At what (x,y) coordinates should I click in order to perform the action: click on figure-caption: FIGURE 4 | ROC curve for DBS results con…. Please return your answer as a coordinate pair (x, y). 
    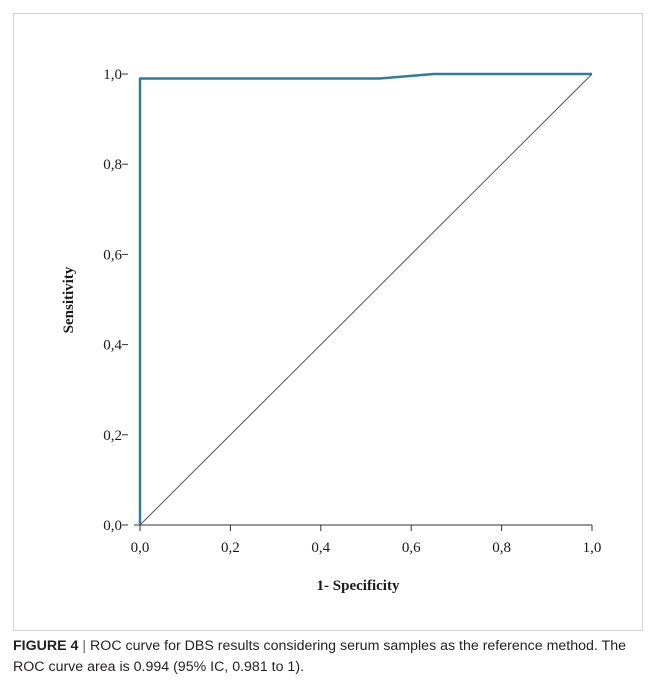
    Looking at the image, I should click on (328, 657).